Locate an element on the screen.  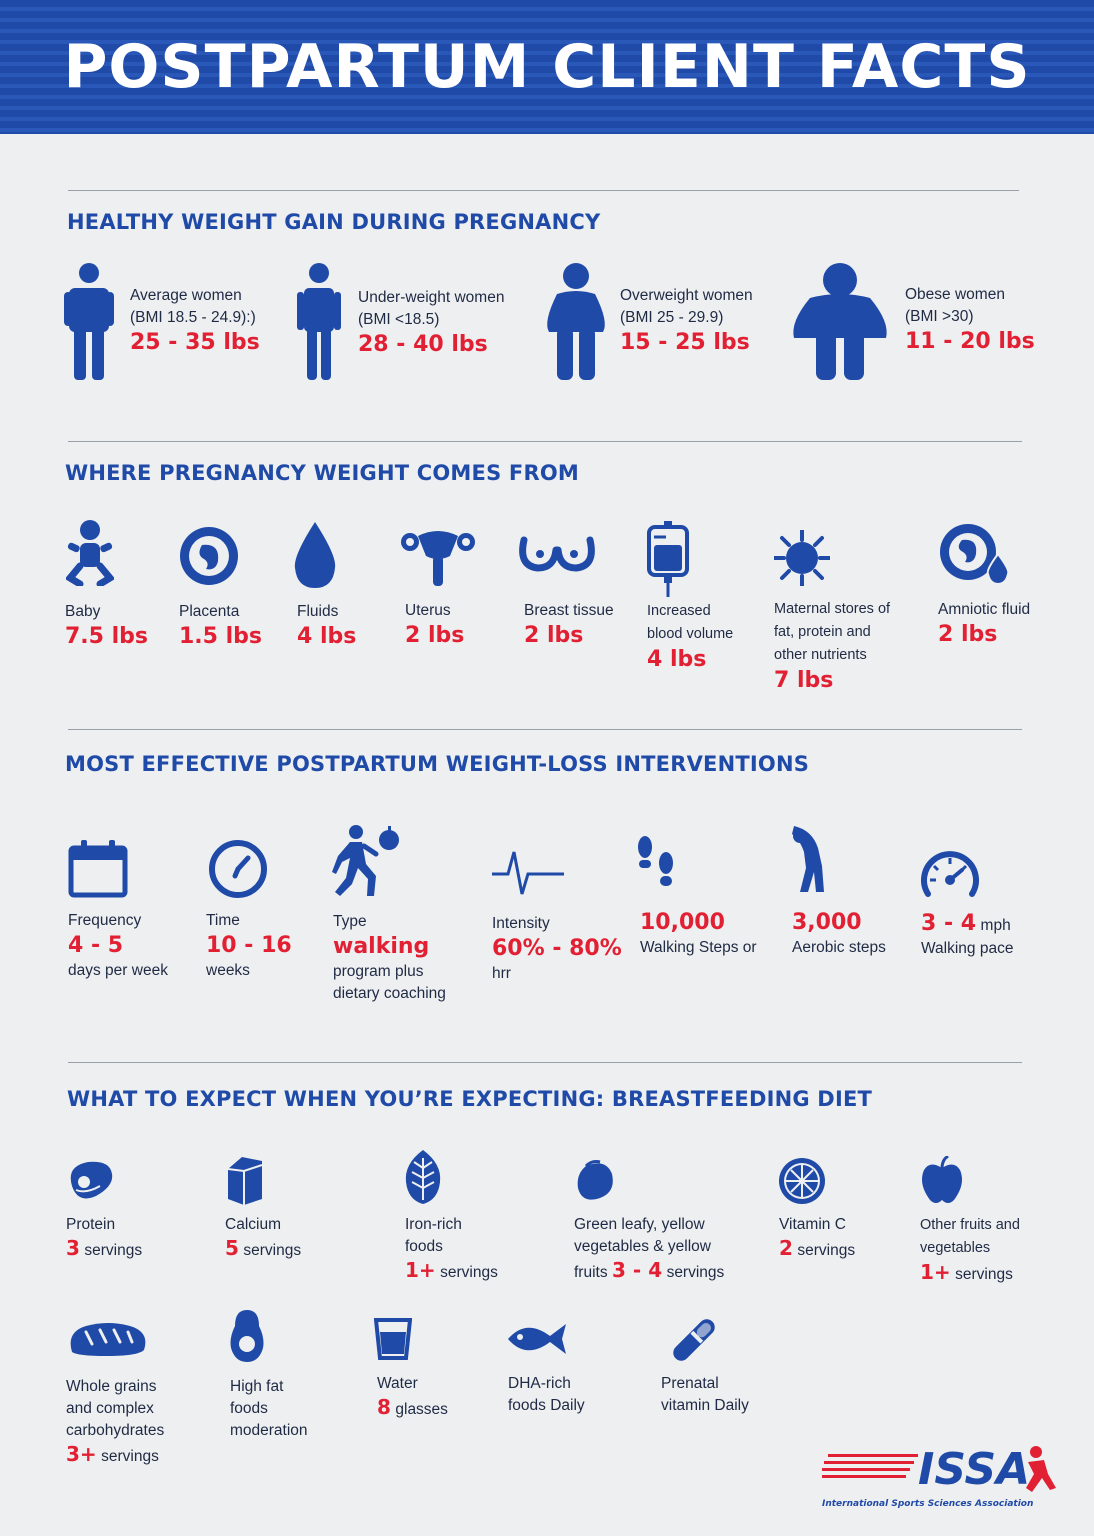
intervention-intensity: Intensity 60% - 80% hrr is located at coordinates (557, 948).